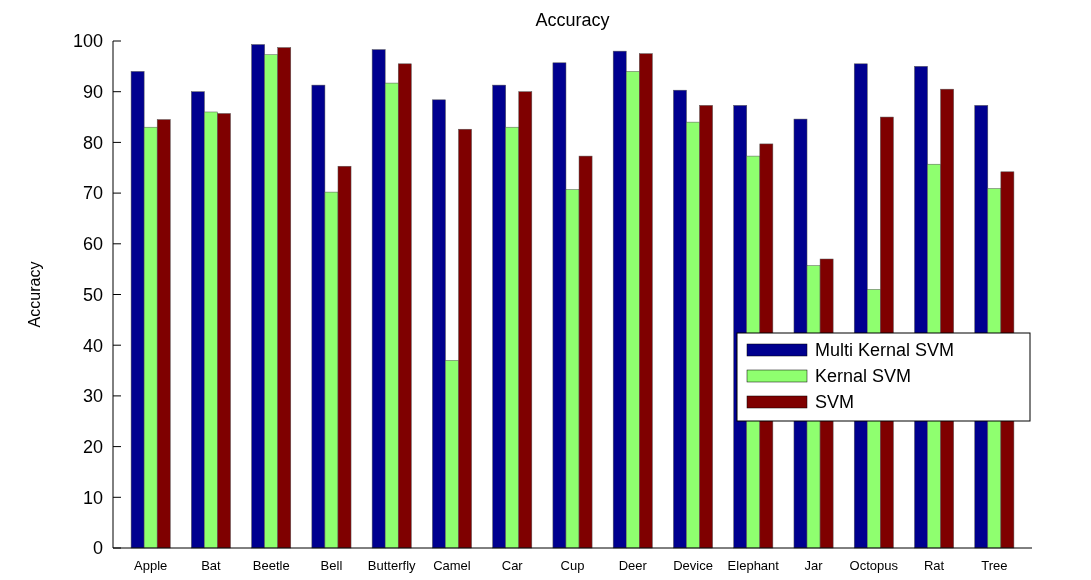 The height and width of the screenshot is (580, 1091). What do you see at coordinates (863, 376) in the screenshot?
I see `legend-label: Kernal SVM` at bounding box center [863, 376].